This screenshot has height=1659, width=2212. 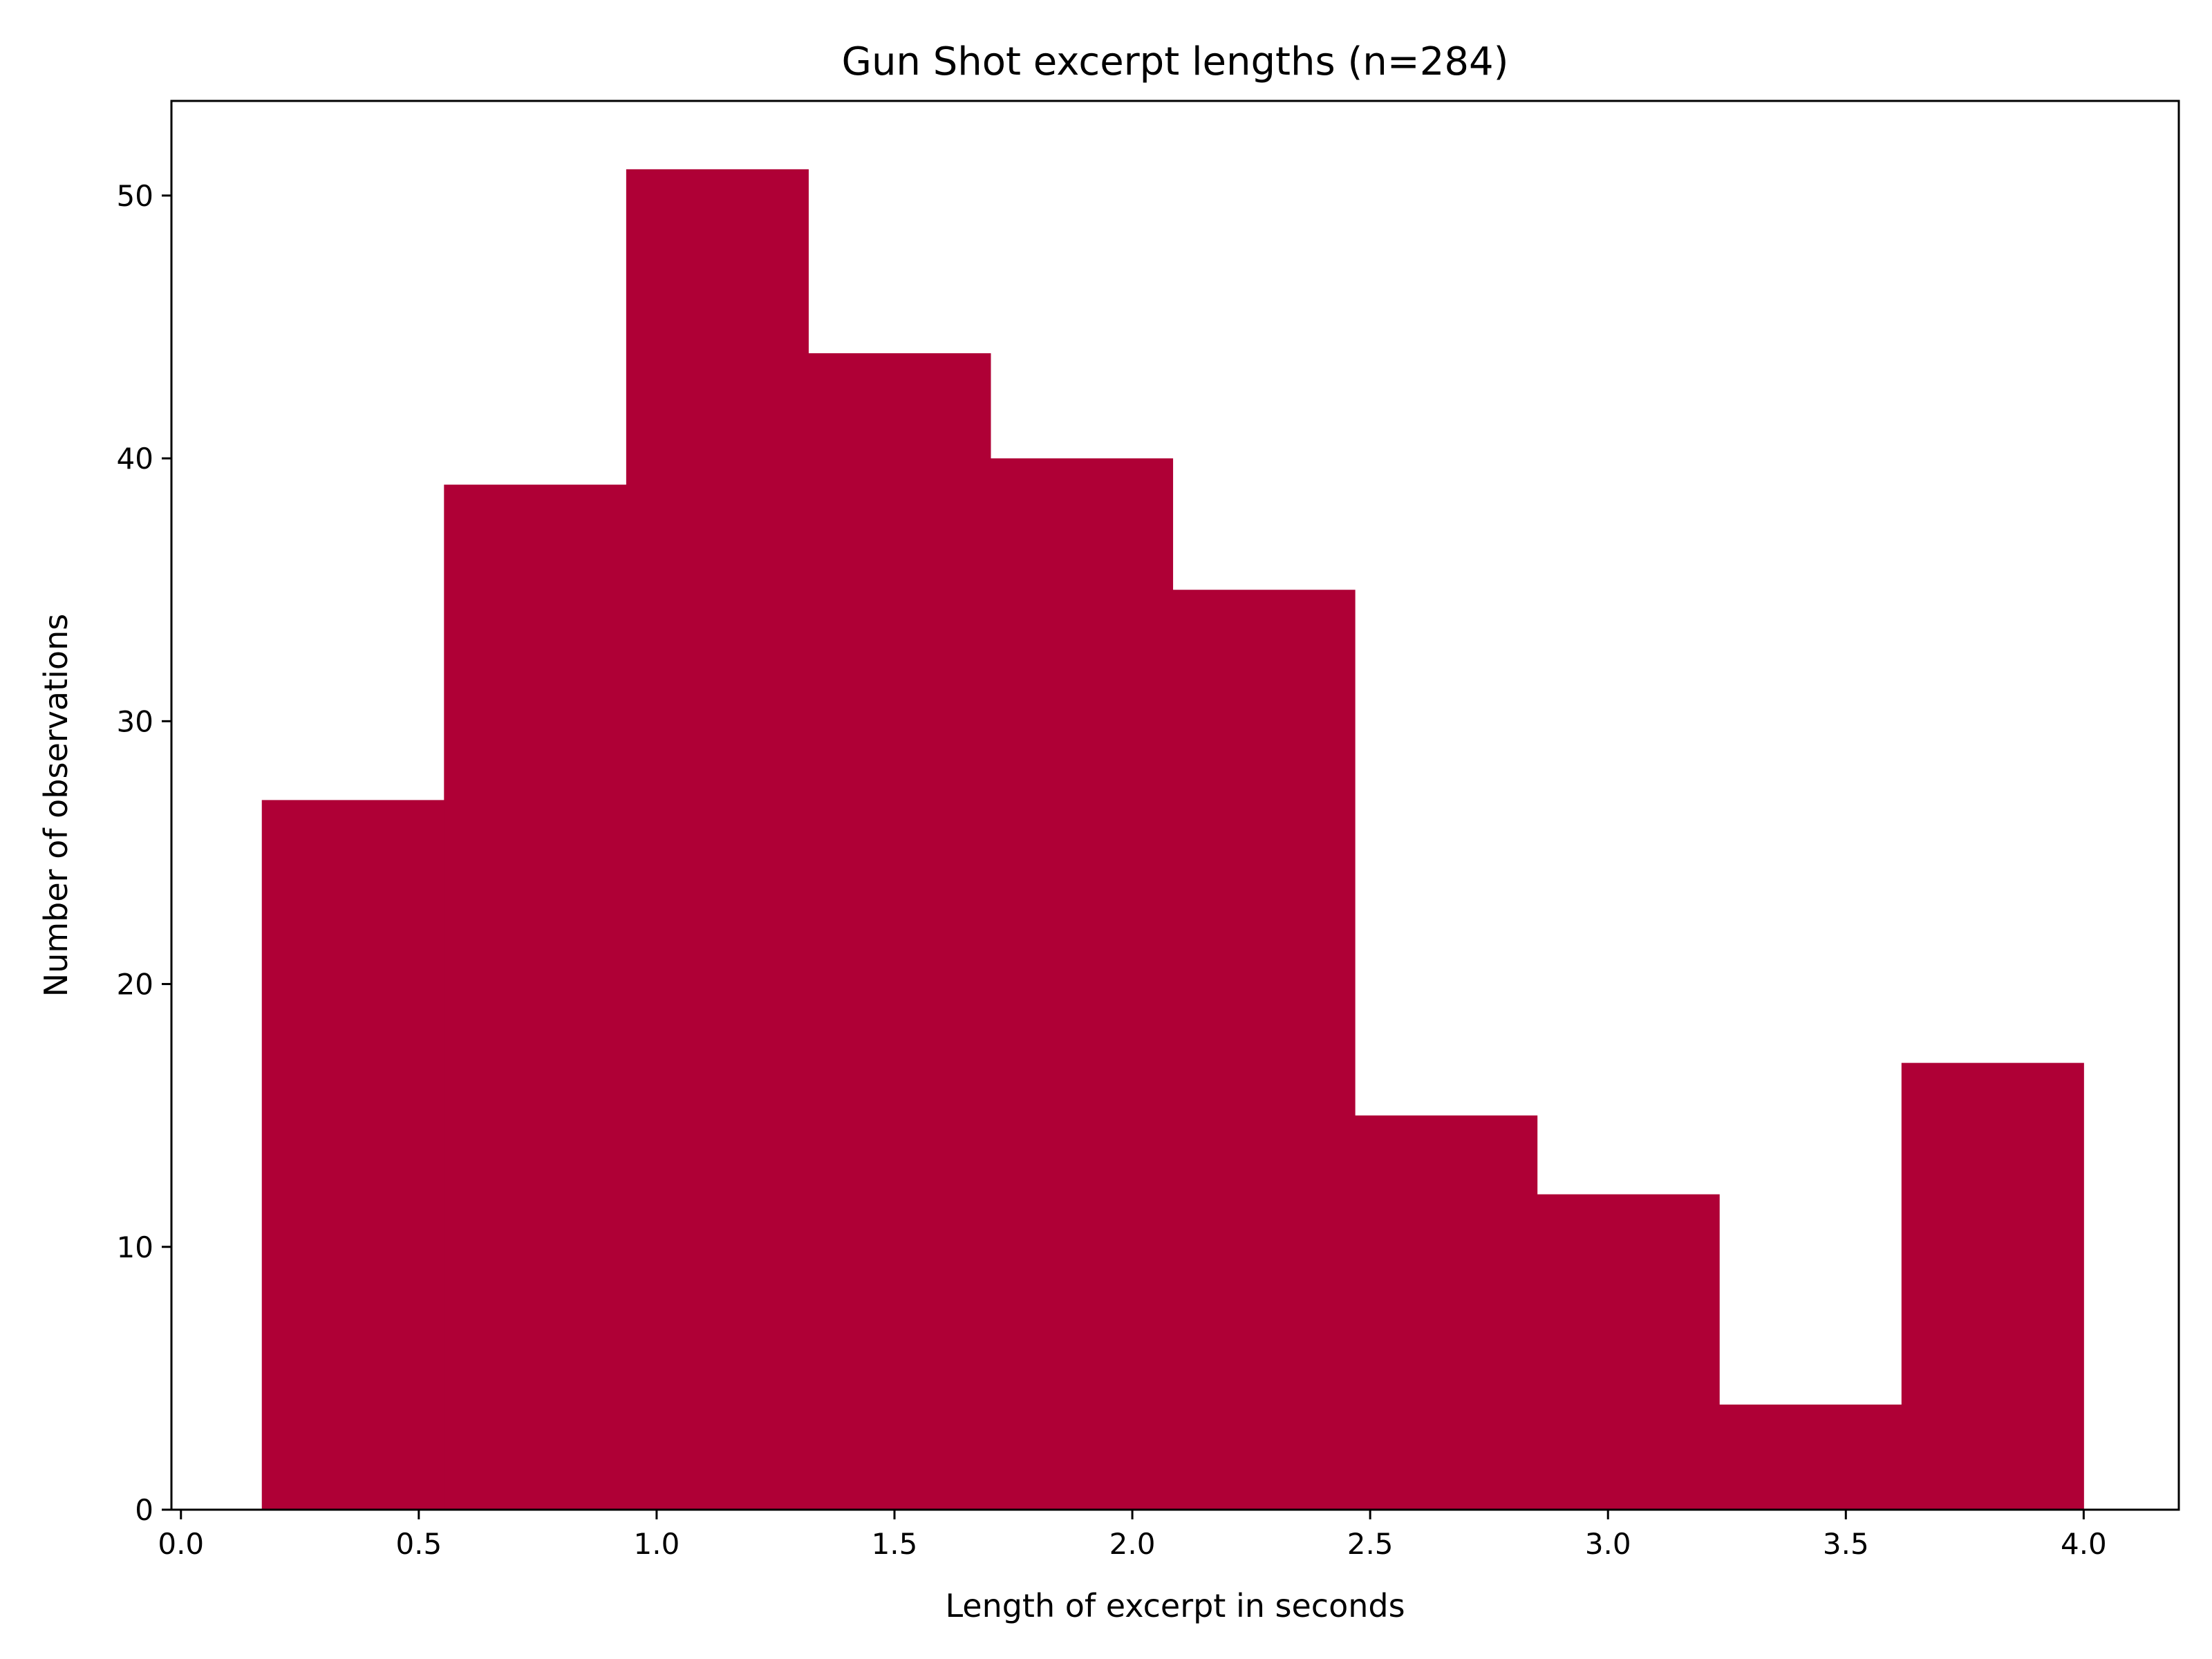 I want to click on x-axis-label: Length of excerpt in seconds, so click(x=1175, y=1605).